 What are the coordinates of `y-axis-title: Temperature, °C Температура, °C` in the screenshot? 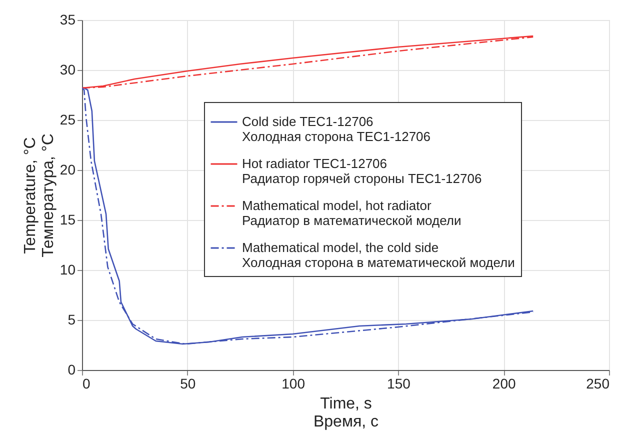 It's located at (39, 196).